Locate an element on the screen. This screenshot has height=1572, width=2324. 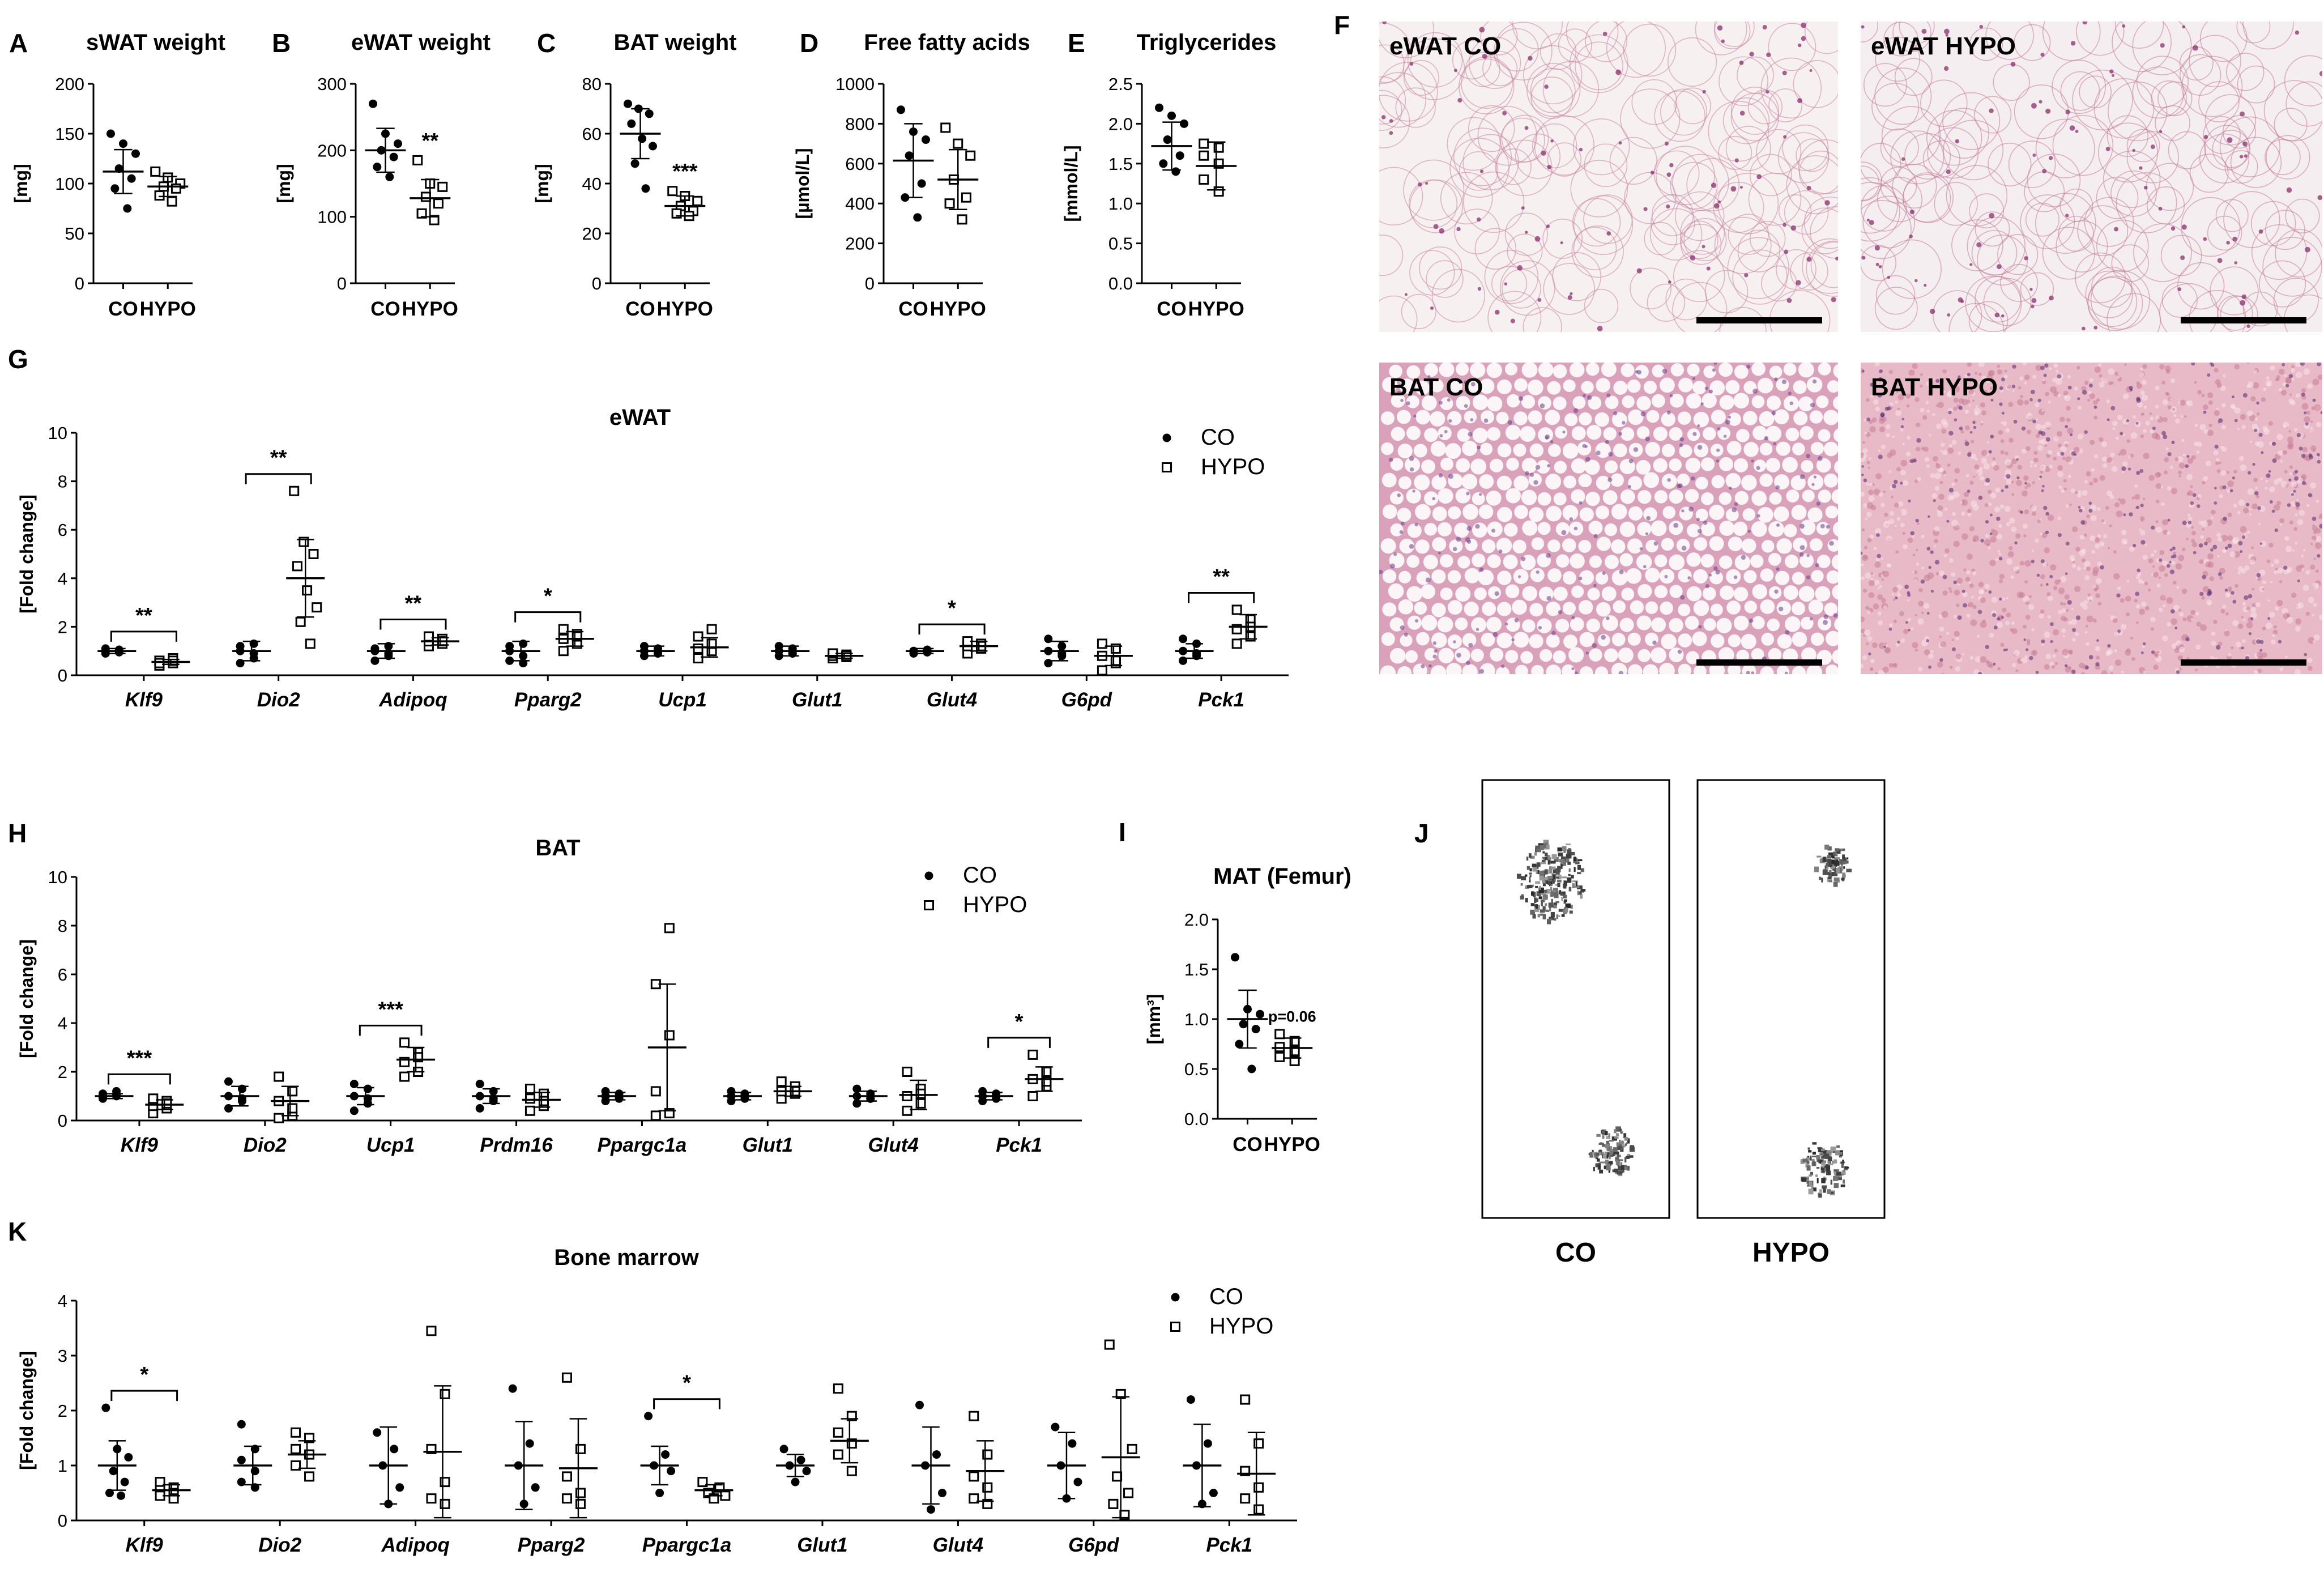
significance-label: ** is located at coordinates (429, 141).